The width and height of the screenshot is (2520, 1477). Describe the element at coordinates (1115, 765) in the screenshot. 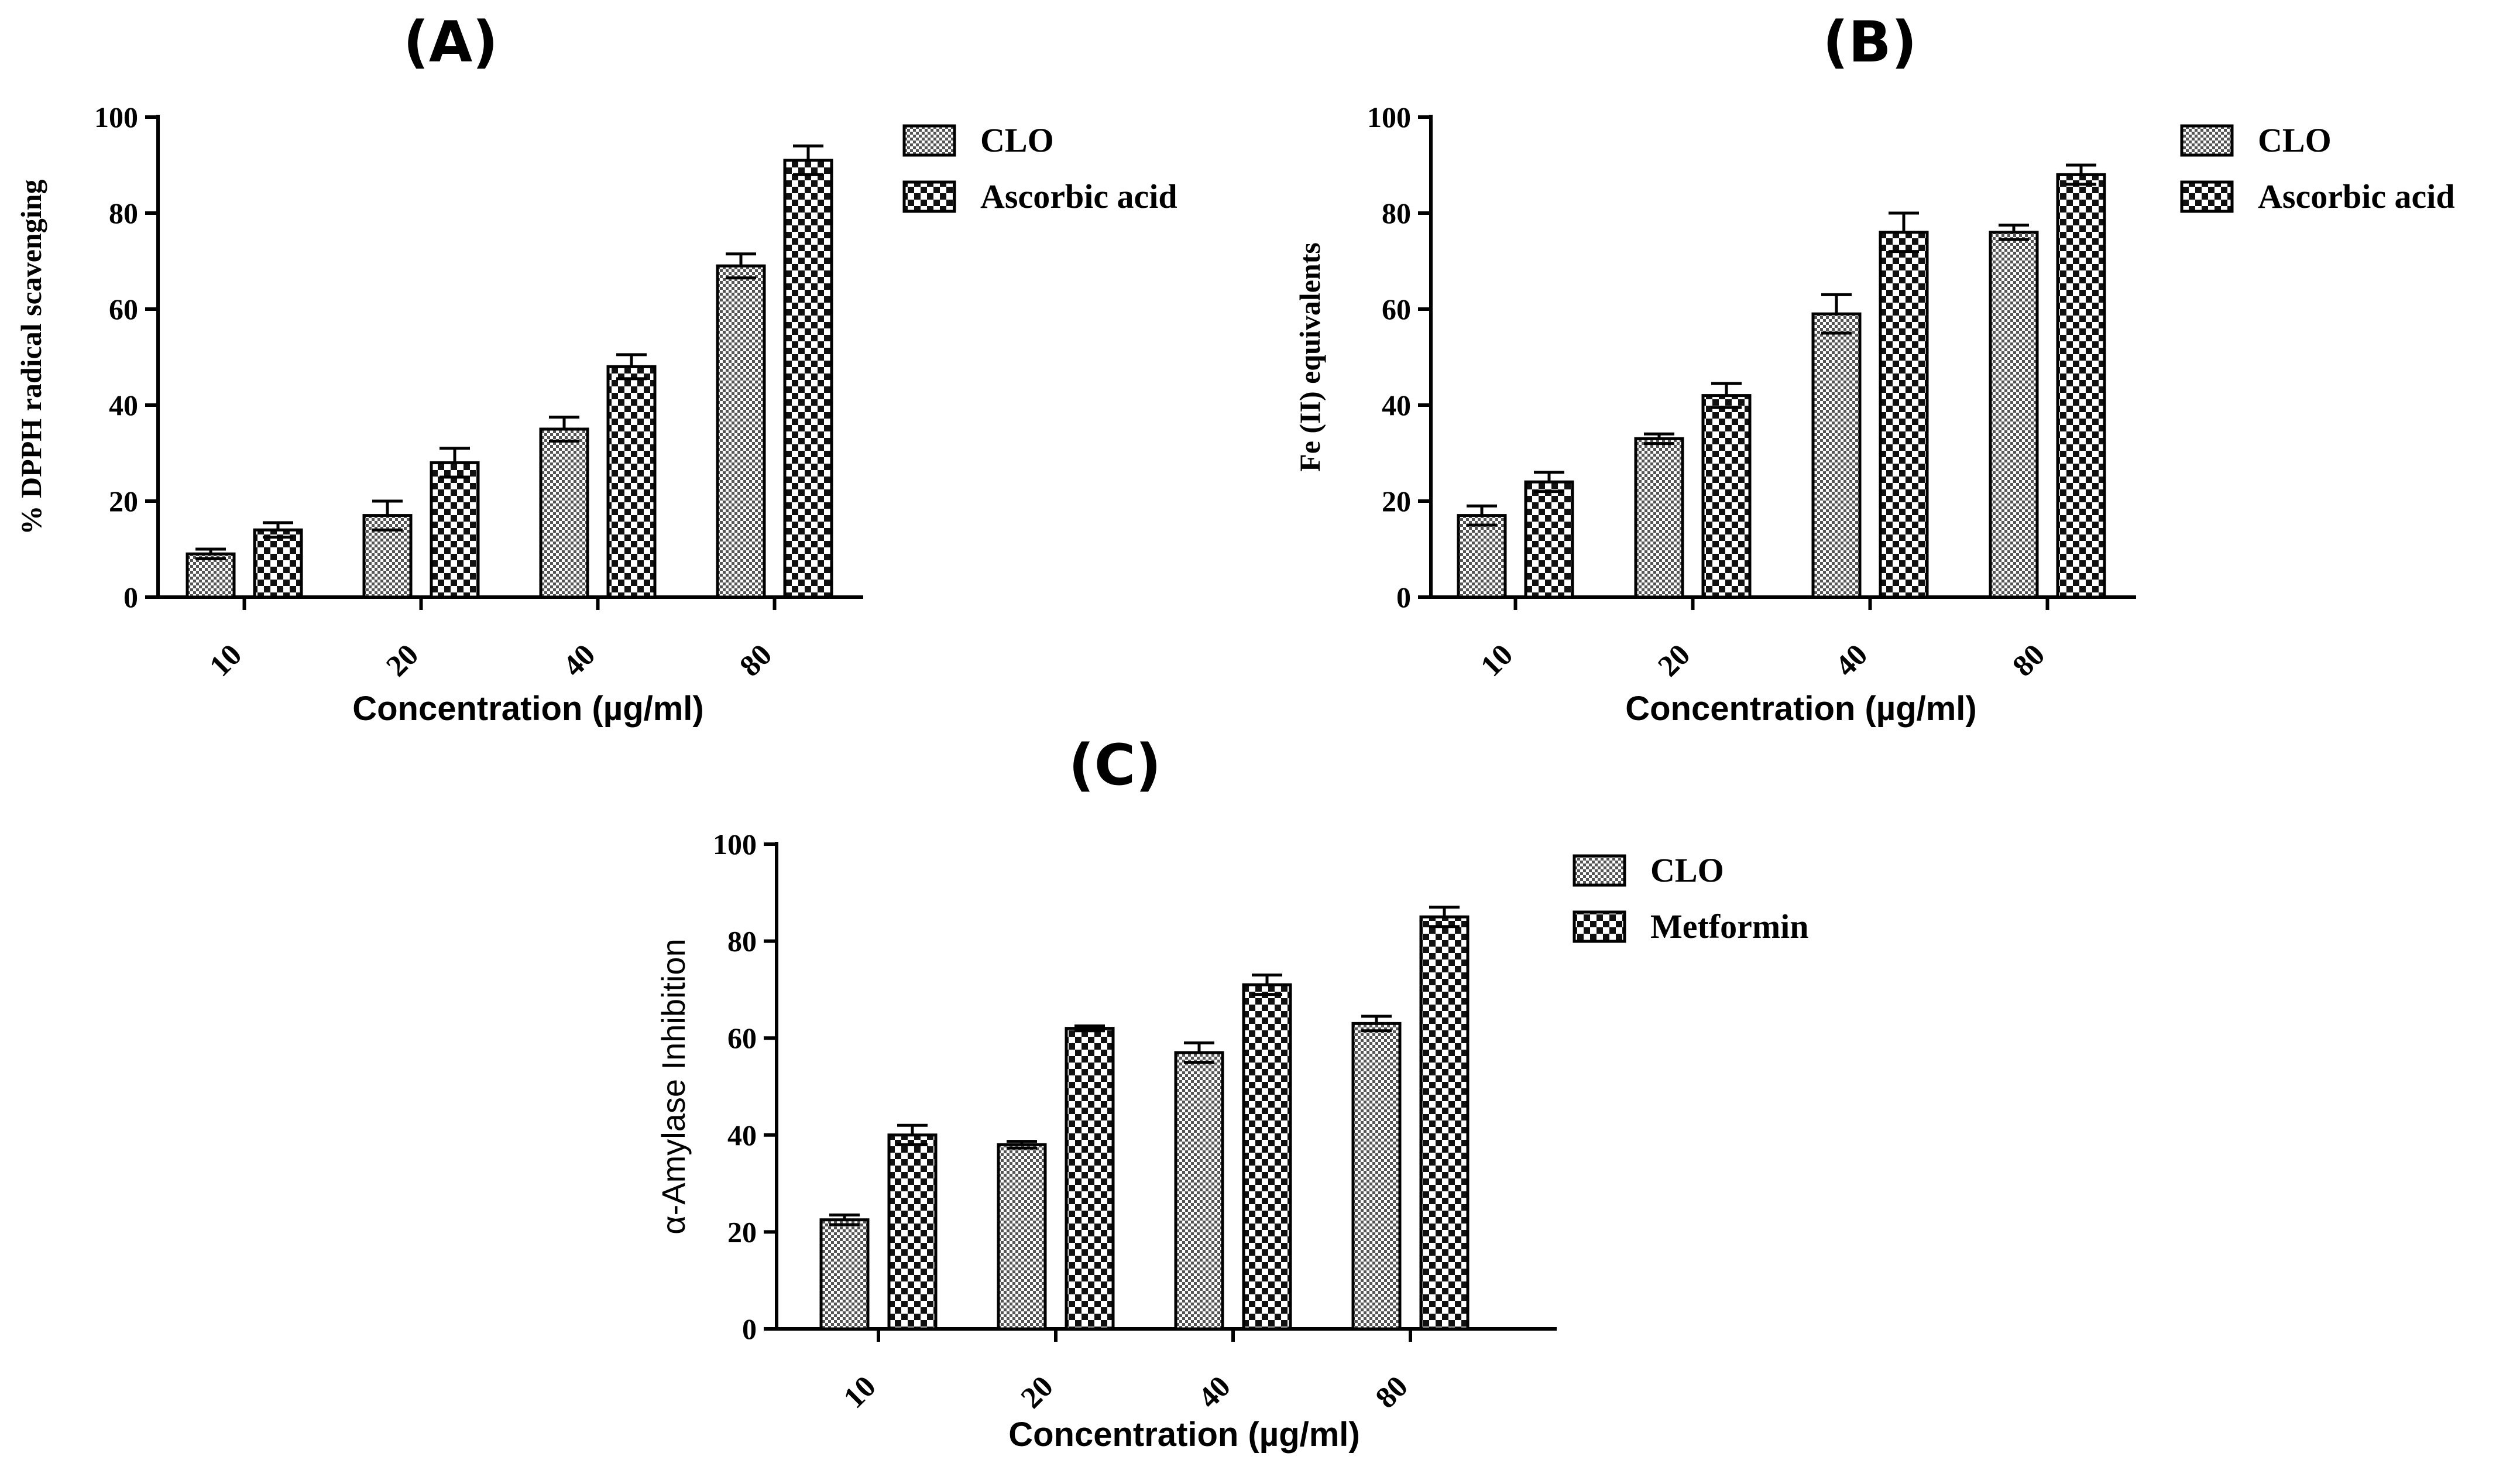

I see `panel-title: (C)` at that location.